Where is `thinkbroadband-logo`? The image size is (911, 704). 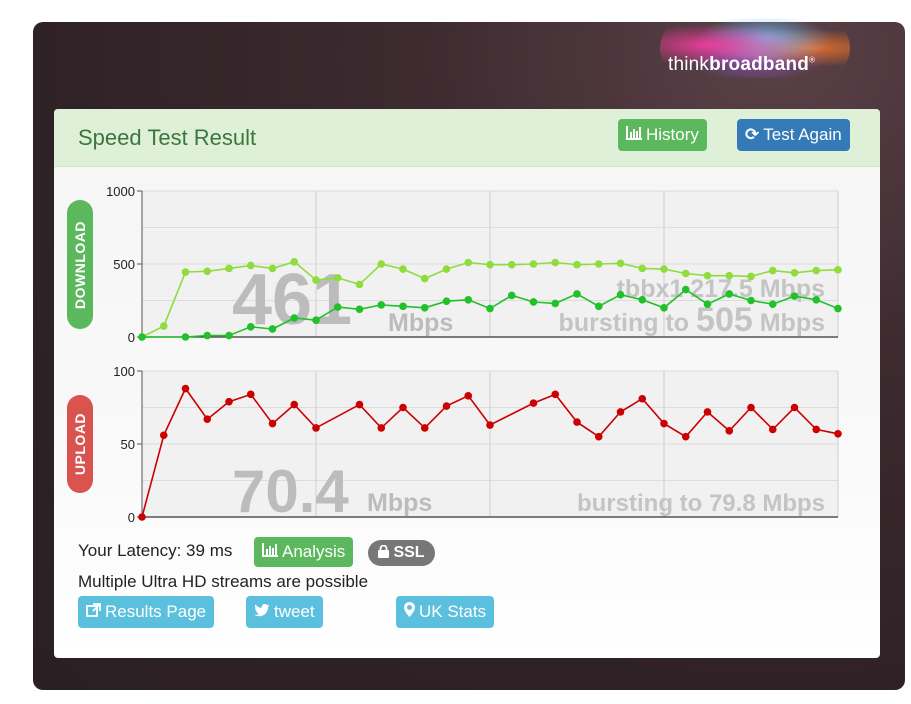 thinkbroadband-logo is located at coordinates (755, 48).